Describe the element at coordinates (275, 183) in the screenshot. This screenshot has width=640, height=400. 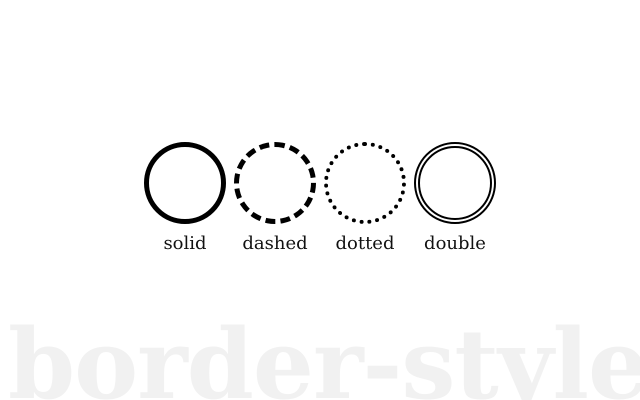
I see `dashed-border-circle` at that location.